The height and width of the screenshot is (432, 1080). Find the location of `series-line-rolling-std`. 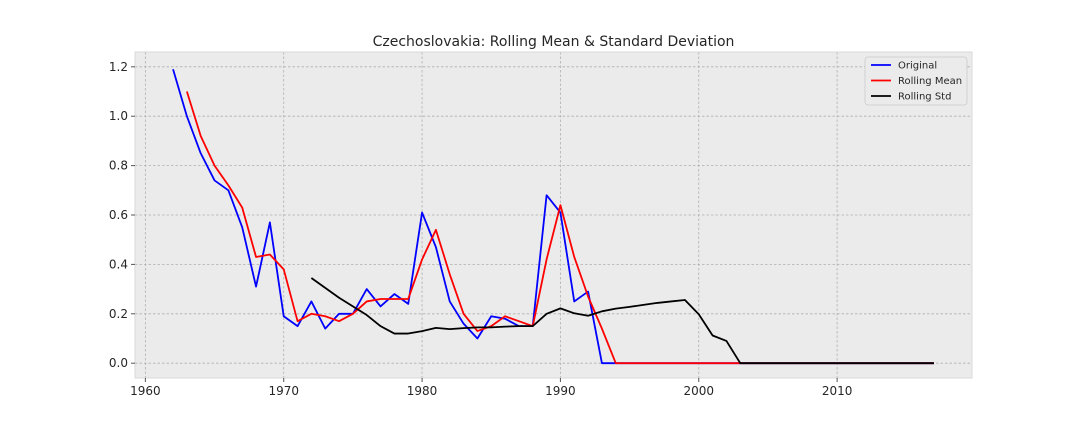

series-line-rolling-std is located at coordinates (622, 321).